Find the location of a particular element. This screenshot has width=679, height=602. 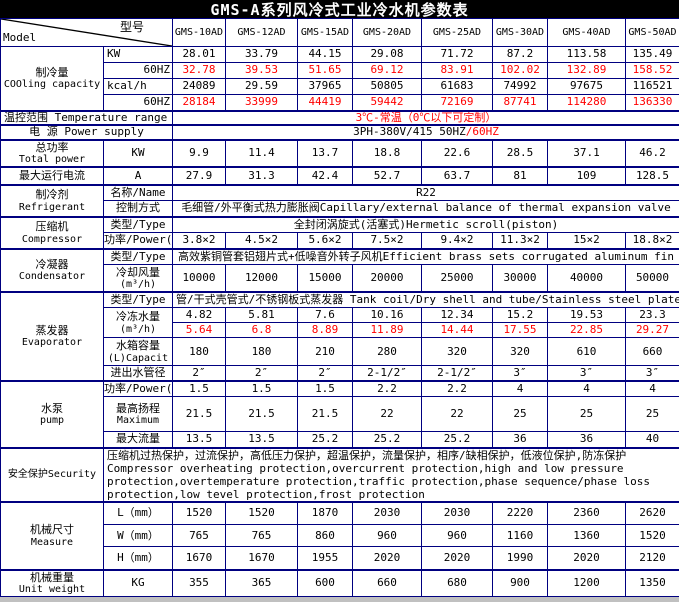

cell: 87741 is located at coordinates (520, 103).